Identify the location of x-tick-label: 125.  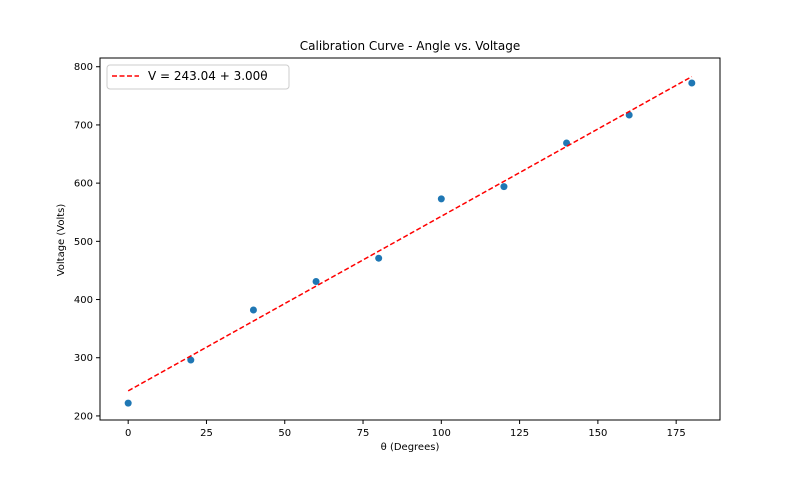
(519, 433).